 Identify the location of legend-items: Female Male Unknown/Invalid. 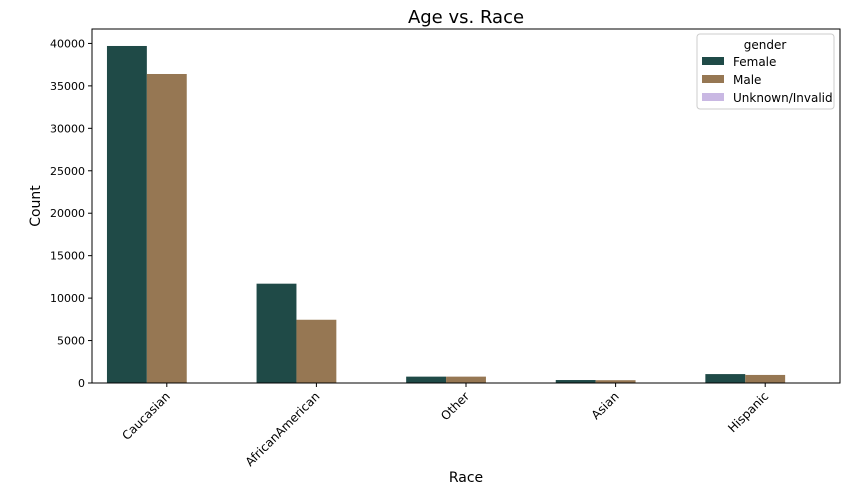
(767, 80).